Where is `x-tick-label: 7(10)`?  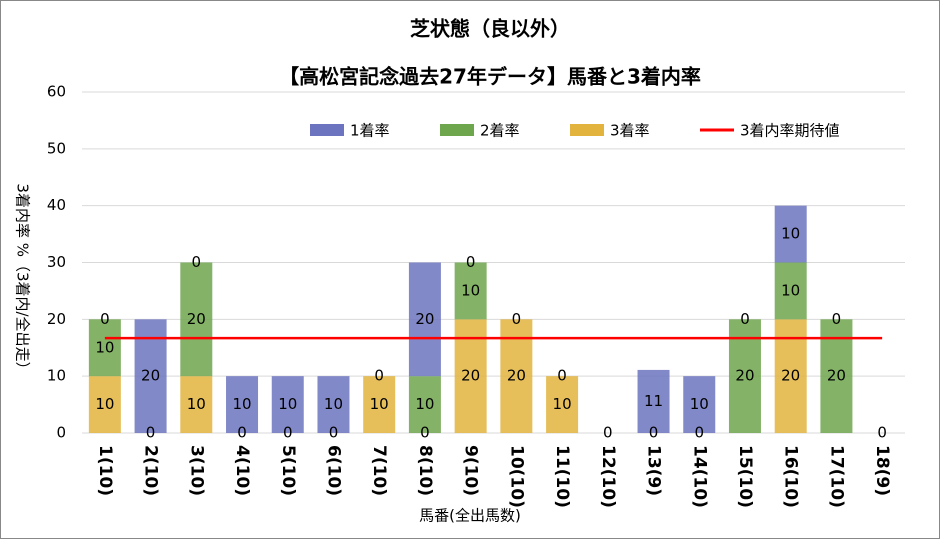 x-tick-label: 7(10) is located at coordinates (379, 470).